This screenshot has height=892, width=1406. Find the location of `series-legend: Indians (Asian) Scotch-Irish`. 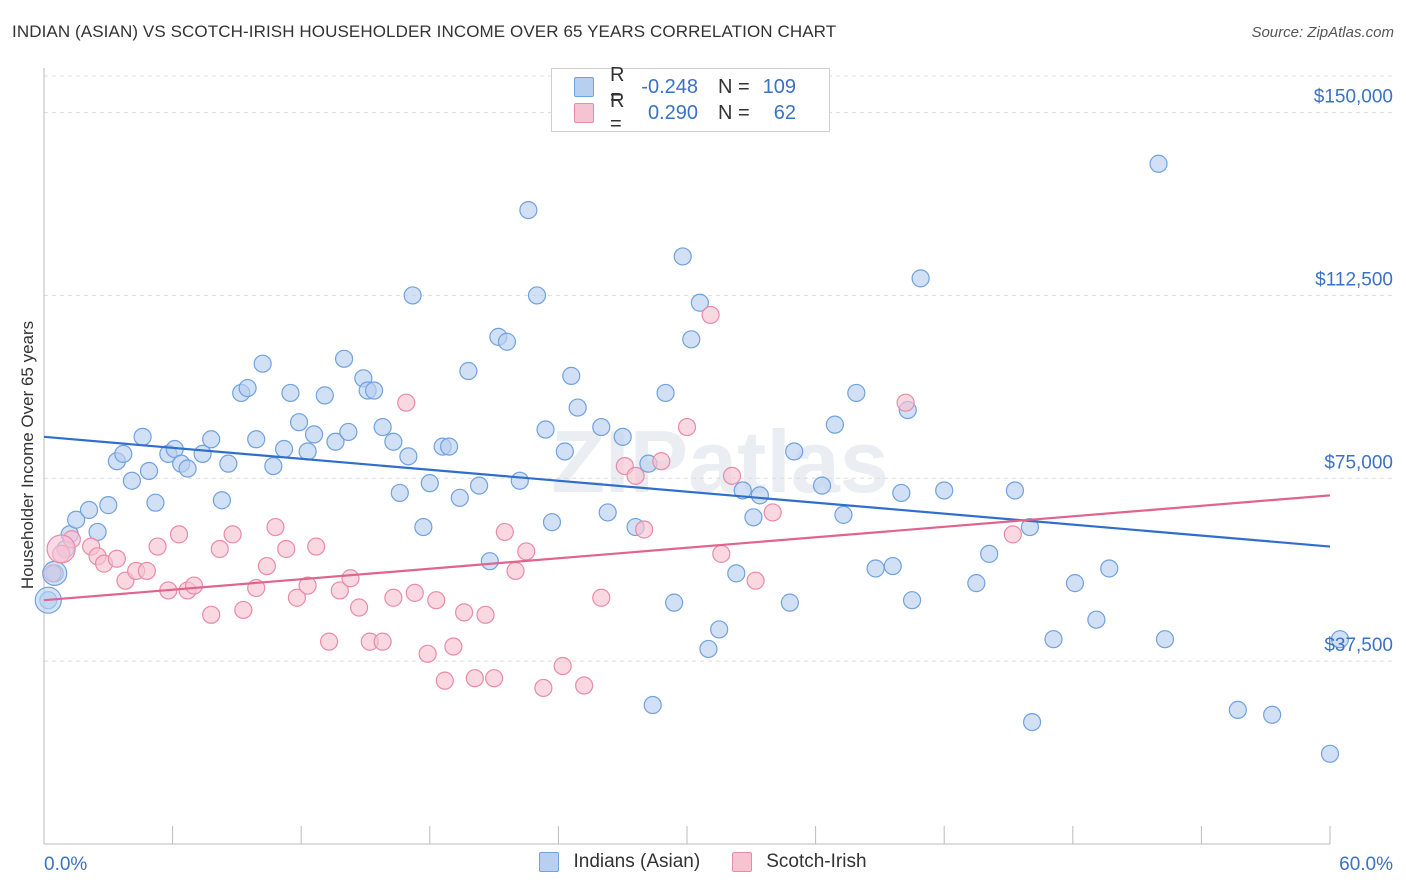

series-legend: Indians (Asian) Scotch-Irish is located at coordinates (703, 862).